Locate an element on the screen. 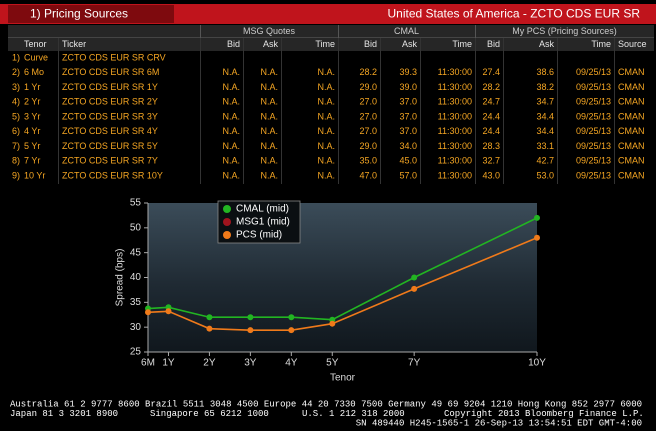 This screenshot has height=431, width=656. group-header: My PCS (Pricing Sources) is located at coordinates (564, 31).